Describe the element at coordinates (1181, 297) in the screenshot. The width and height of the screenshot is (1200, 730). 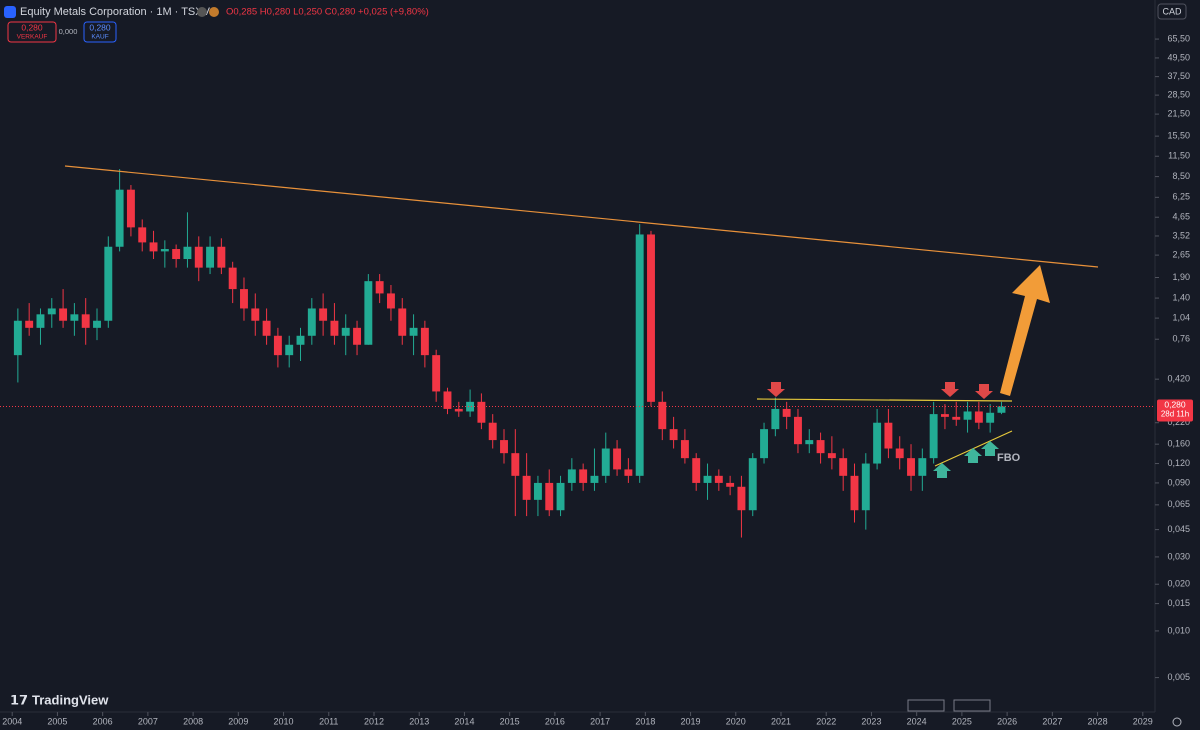
I see `y-tick-label: 1,40` at that location.